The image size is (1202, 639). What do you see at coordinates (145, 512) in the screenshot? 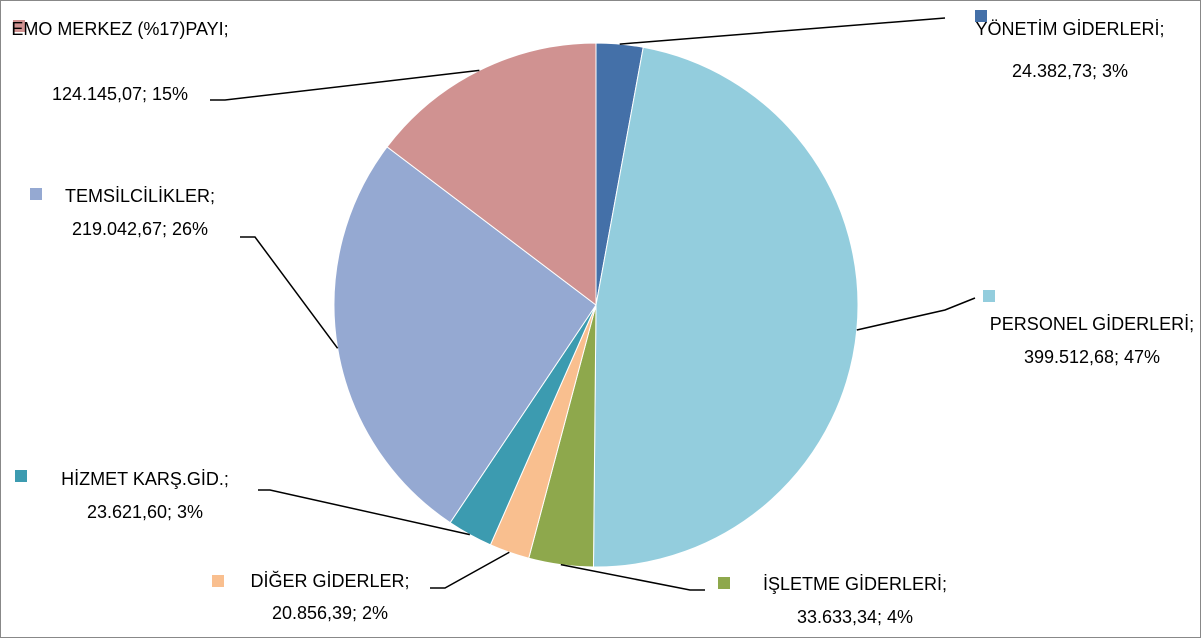
I see `value-label: 23.621,60; 3%` at bounding box center [145, 512].